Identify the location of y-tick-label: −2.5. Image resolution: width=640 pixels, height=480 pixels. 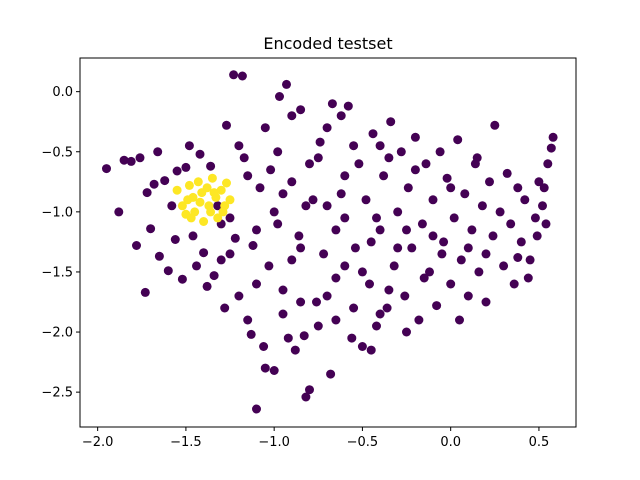
(57, 393).